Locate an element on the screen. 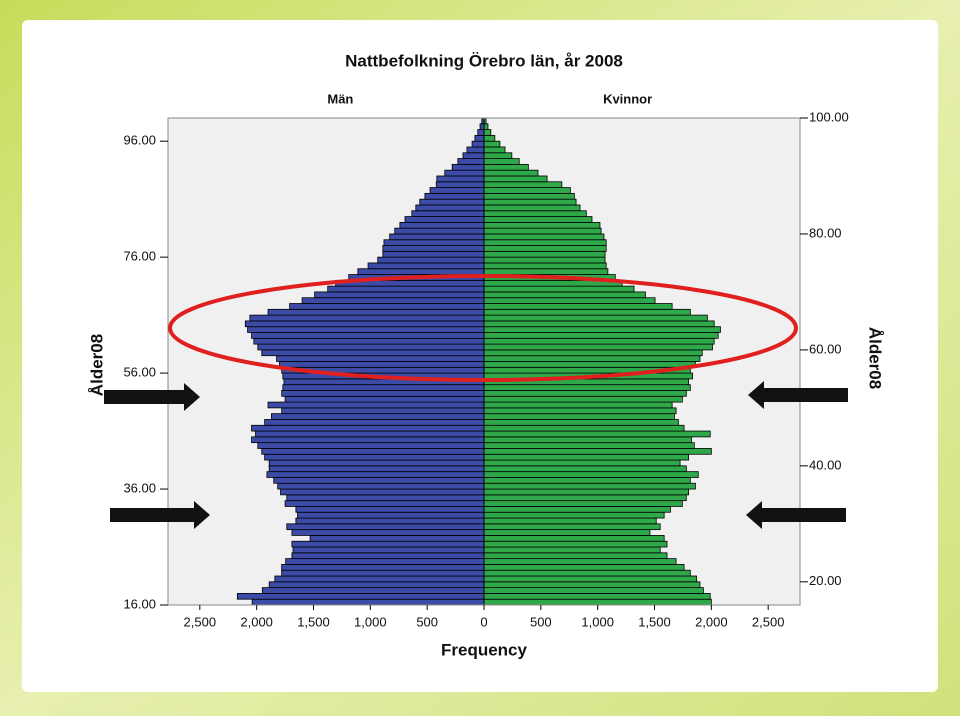 Image resolution: width=960 pixels, height=716 pixels. y-tick-label: 16.00 is located at coordinates (139, 603).